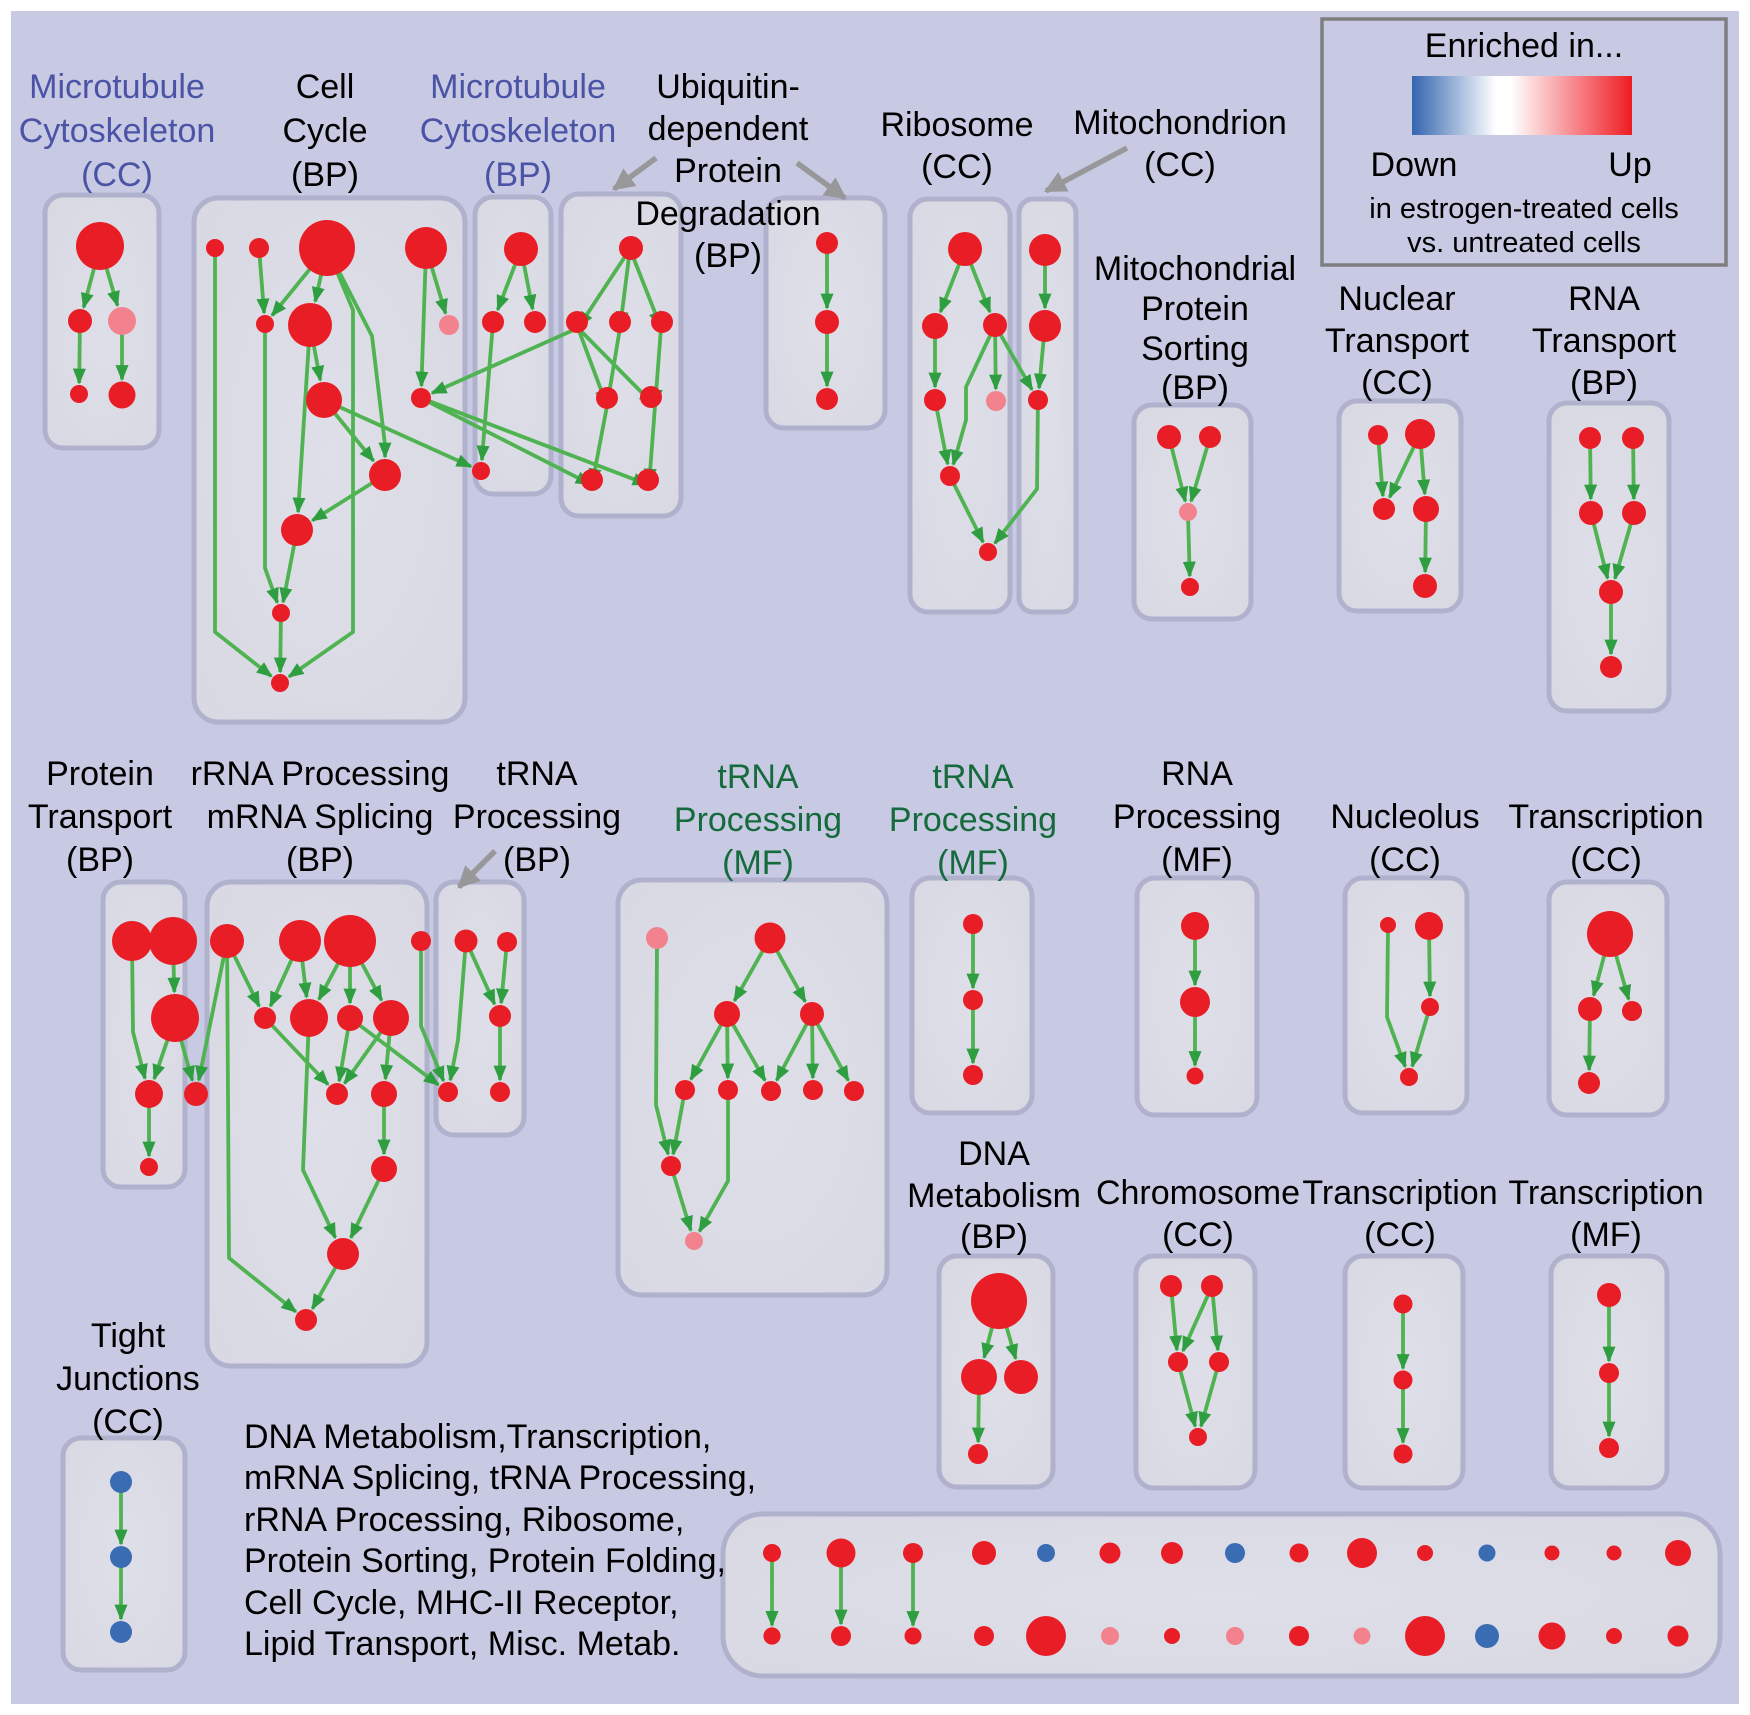 This screenshot has height=1715, width=1750. Describe the element at coordinates (464, 1520) in the screenshot. I see `svg-text: rRNA Processing, Ribosome,` at that location.